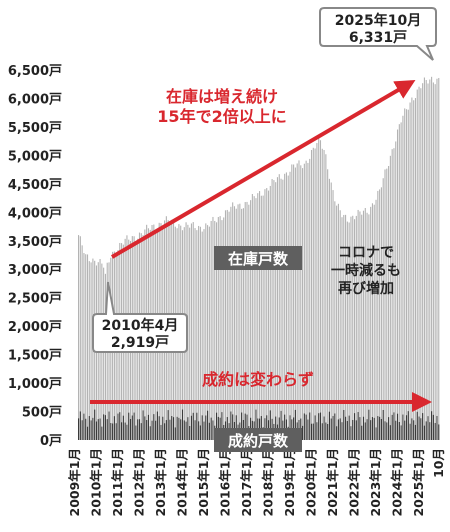 This screenshot has height=532, width=450. Describe the element at coordinates (181, 482) in the screenshot. I see `x-tick-label: 2014年1月` at that location.